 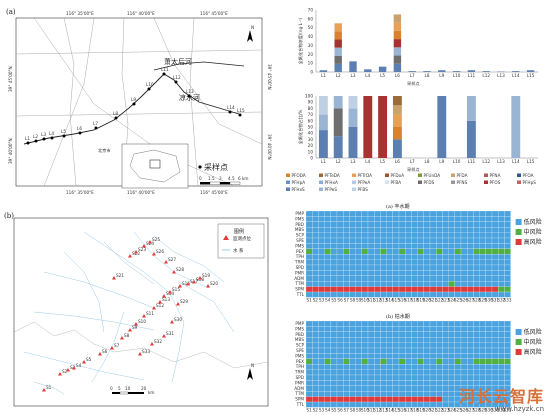 What do you see at coordinates (299, 366) in the screenshot?
I see `row-label: TPH` at bounding box center [299, 366].